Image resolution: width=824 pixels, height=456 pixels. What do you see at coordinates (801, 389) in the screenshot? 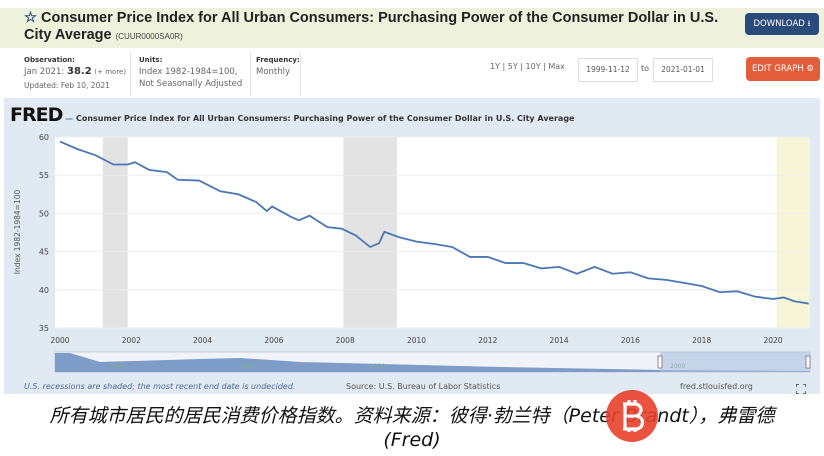
I see `fullscreen-icon` at bounding box center [801, 389].